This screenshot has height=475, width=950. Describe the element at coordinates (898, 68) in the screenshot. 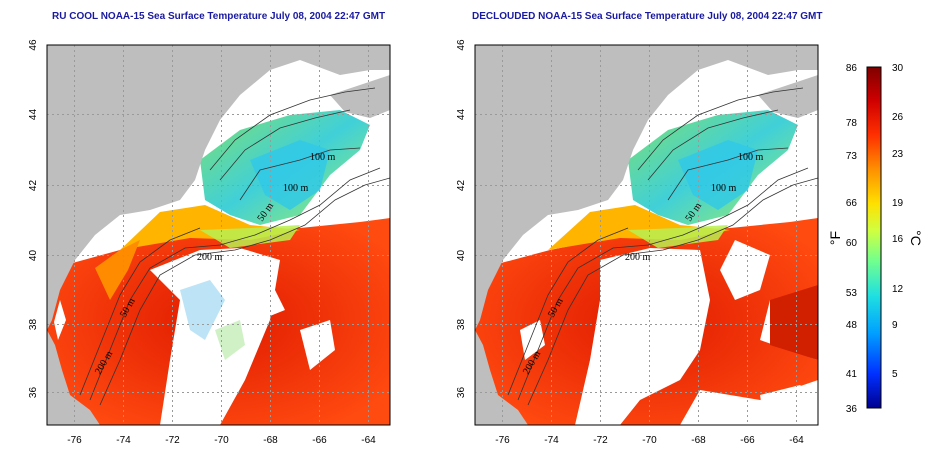

I see `celsius-tick-label: 30` at that location.